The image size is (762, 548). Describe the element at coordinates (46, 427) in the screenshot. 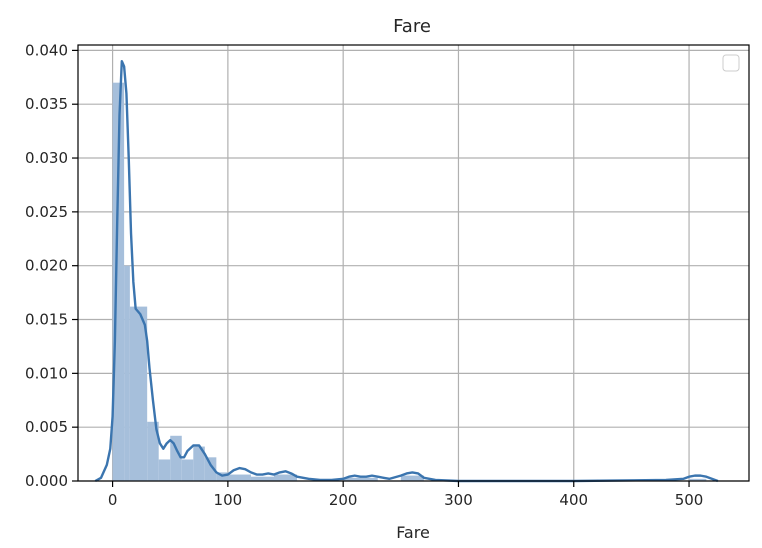

I see `y-tick-label: 0.005` at that location.